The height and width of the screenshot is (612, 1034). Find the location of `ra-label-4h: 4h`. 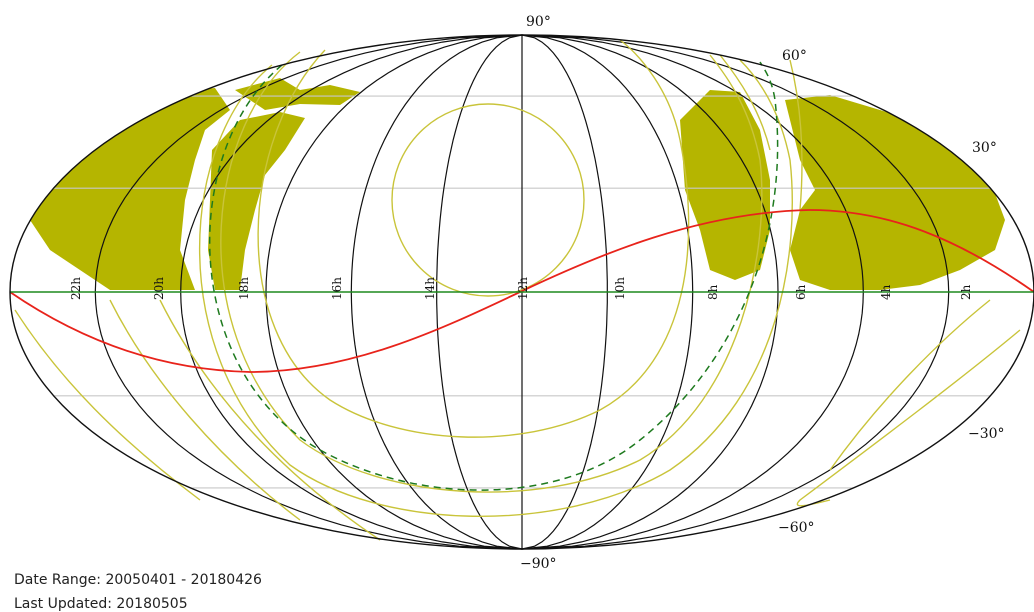

ra-label-4h: 4h is located at coordinates (886, 292).